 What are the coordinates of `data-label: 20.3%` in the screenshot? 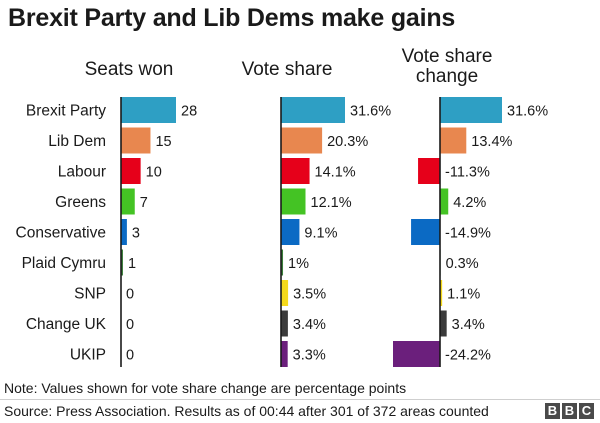 It's located at (347, 142).